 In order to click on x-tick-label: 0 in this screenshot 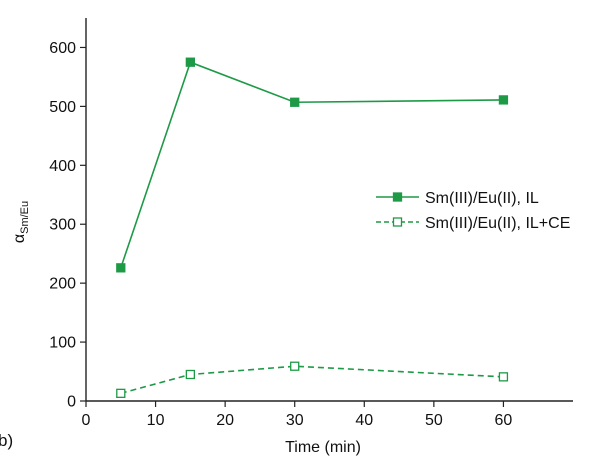, I will do `click(86, 420)`.